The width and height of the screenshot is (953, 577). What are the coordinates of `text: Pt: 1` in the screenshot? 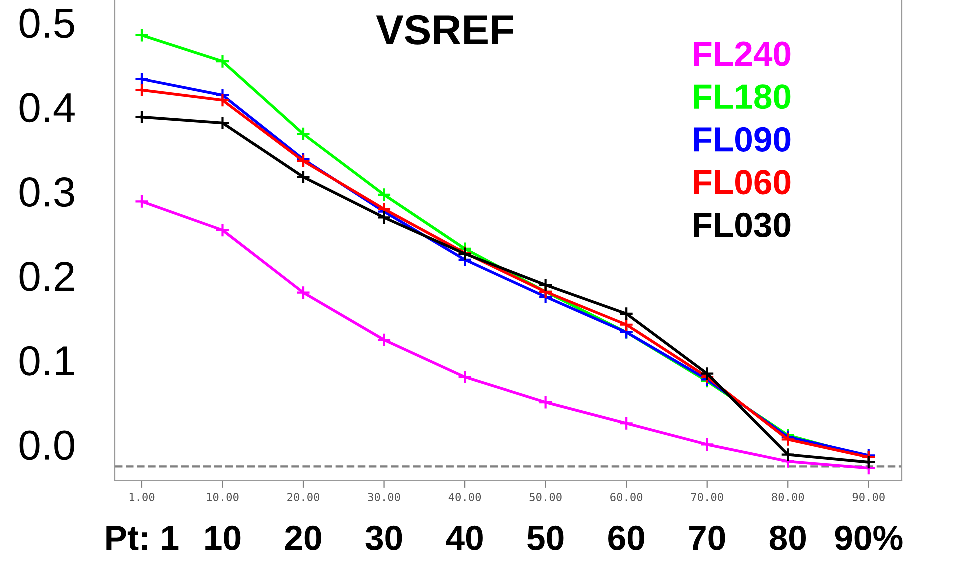 It's located at (142, 538).